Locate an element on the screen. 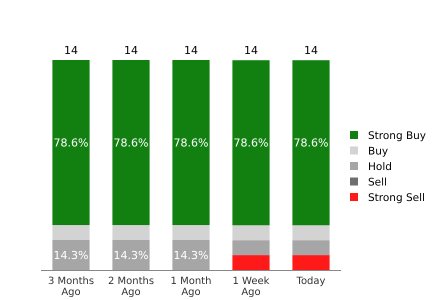 The image size is (440, 300). x-tick-label: 2 Months Ago is located at coordinates (131, 287).